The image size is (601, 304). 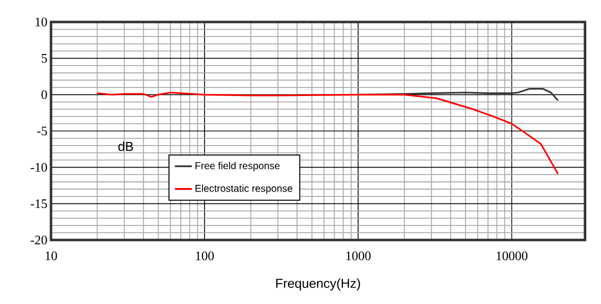 I want to click on y-tick-label: -20, so click(x=38, y=240).